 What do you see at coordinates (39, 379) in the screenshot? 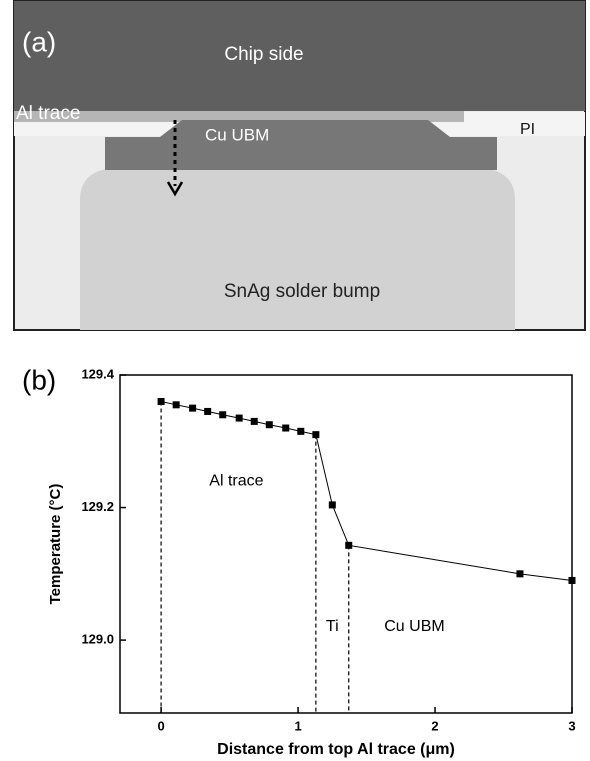
I see `panel-label: (b)` at bounding box center [39, 379].